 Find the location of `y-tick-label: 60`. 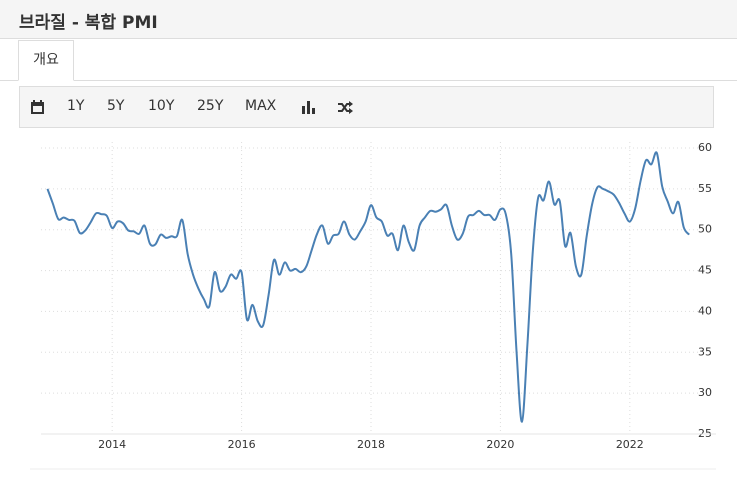

y-tick-label: 60 is located at coordinates (705, 147).